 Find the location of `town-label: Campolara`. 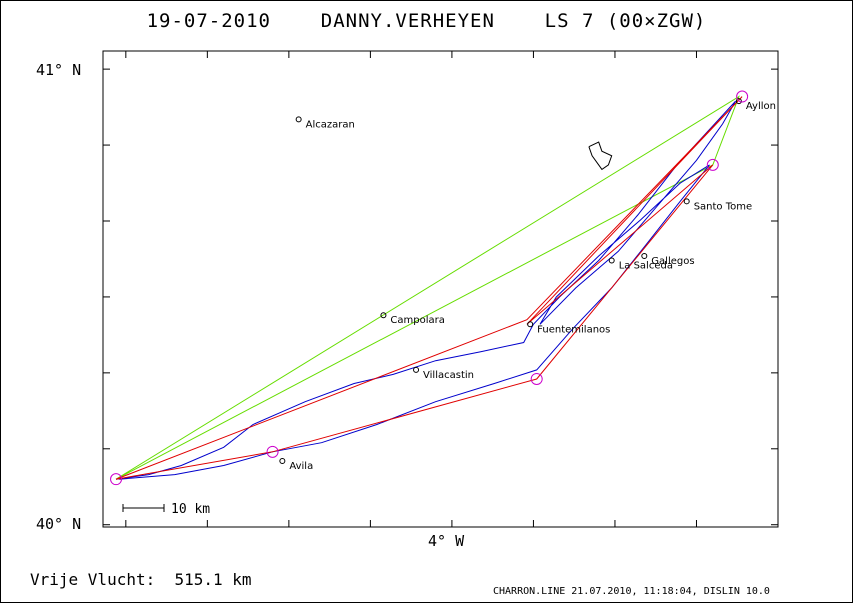

town-label: Campolara is located at coordinates (417, 320).